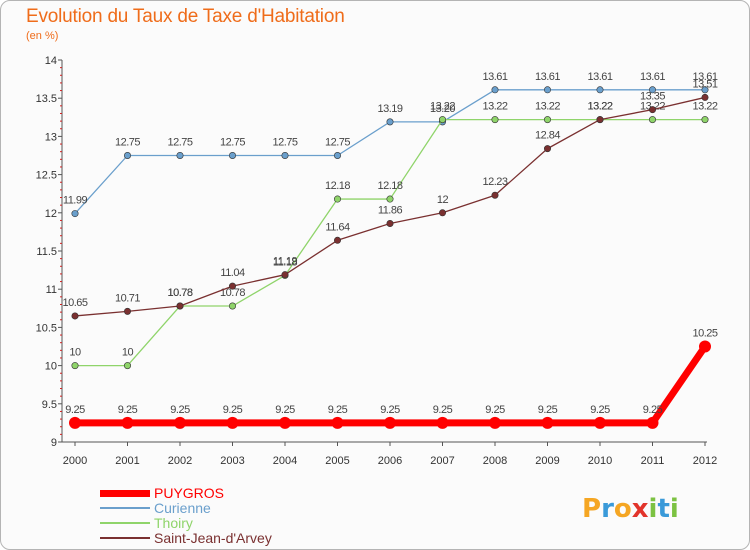 This screenshot has height=550, width=750. I want to click on data-label: 13.51, so click(704, 84).